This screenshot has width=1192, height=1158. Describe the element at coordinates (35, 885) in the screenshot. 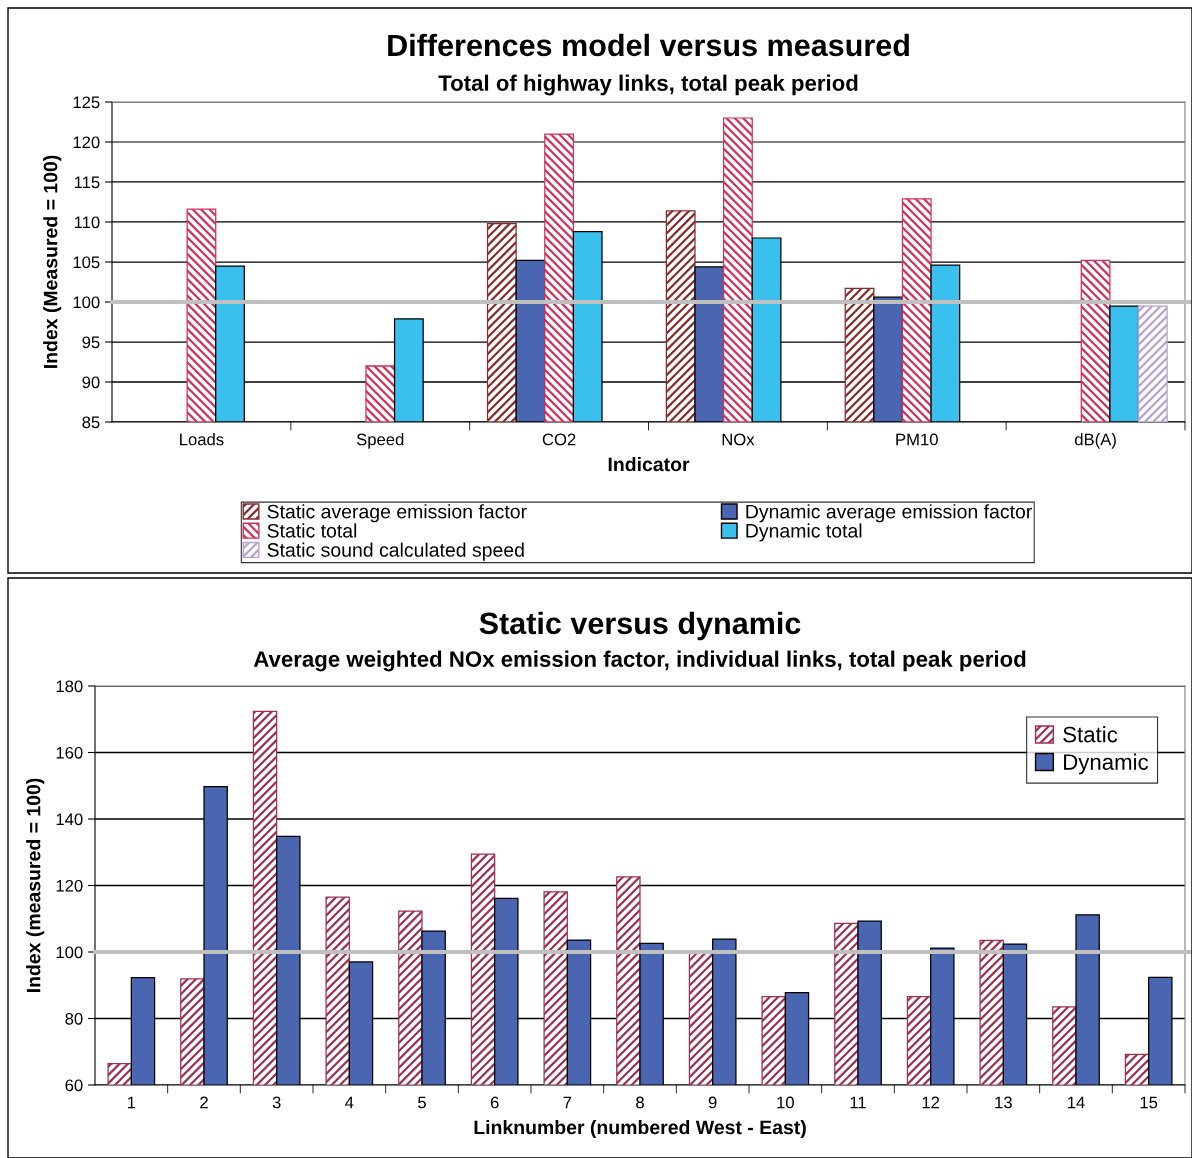

I see `y-axis-title: Index (measured = 100)` at that location.